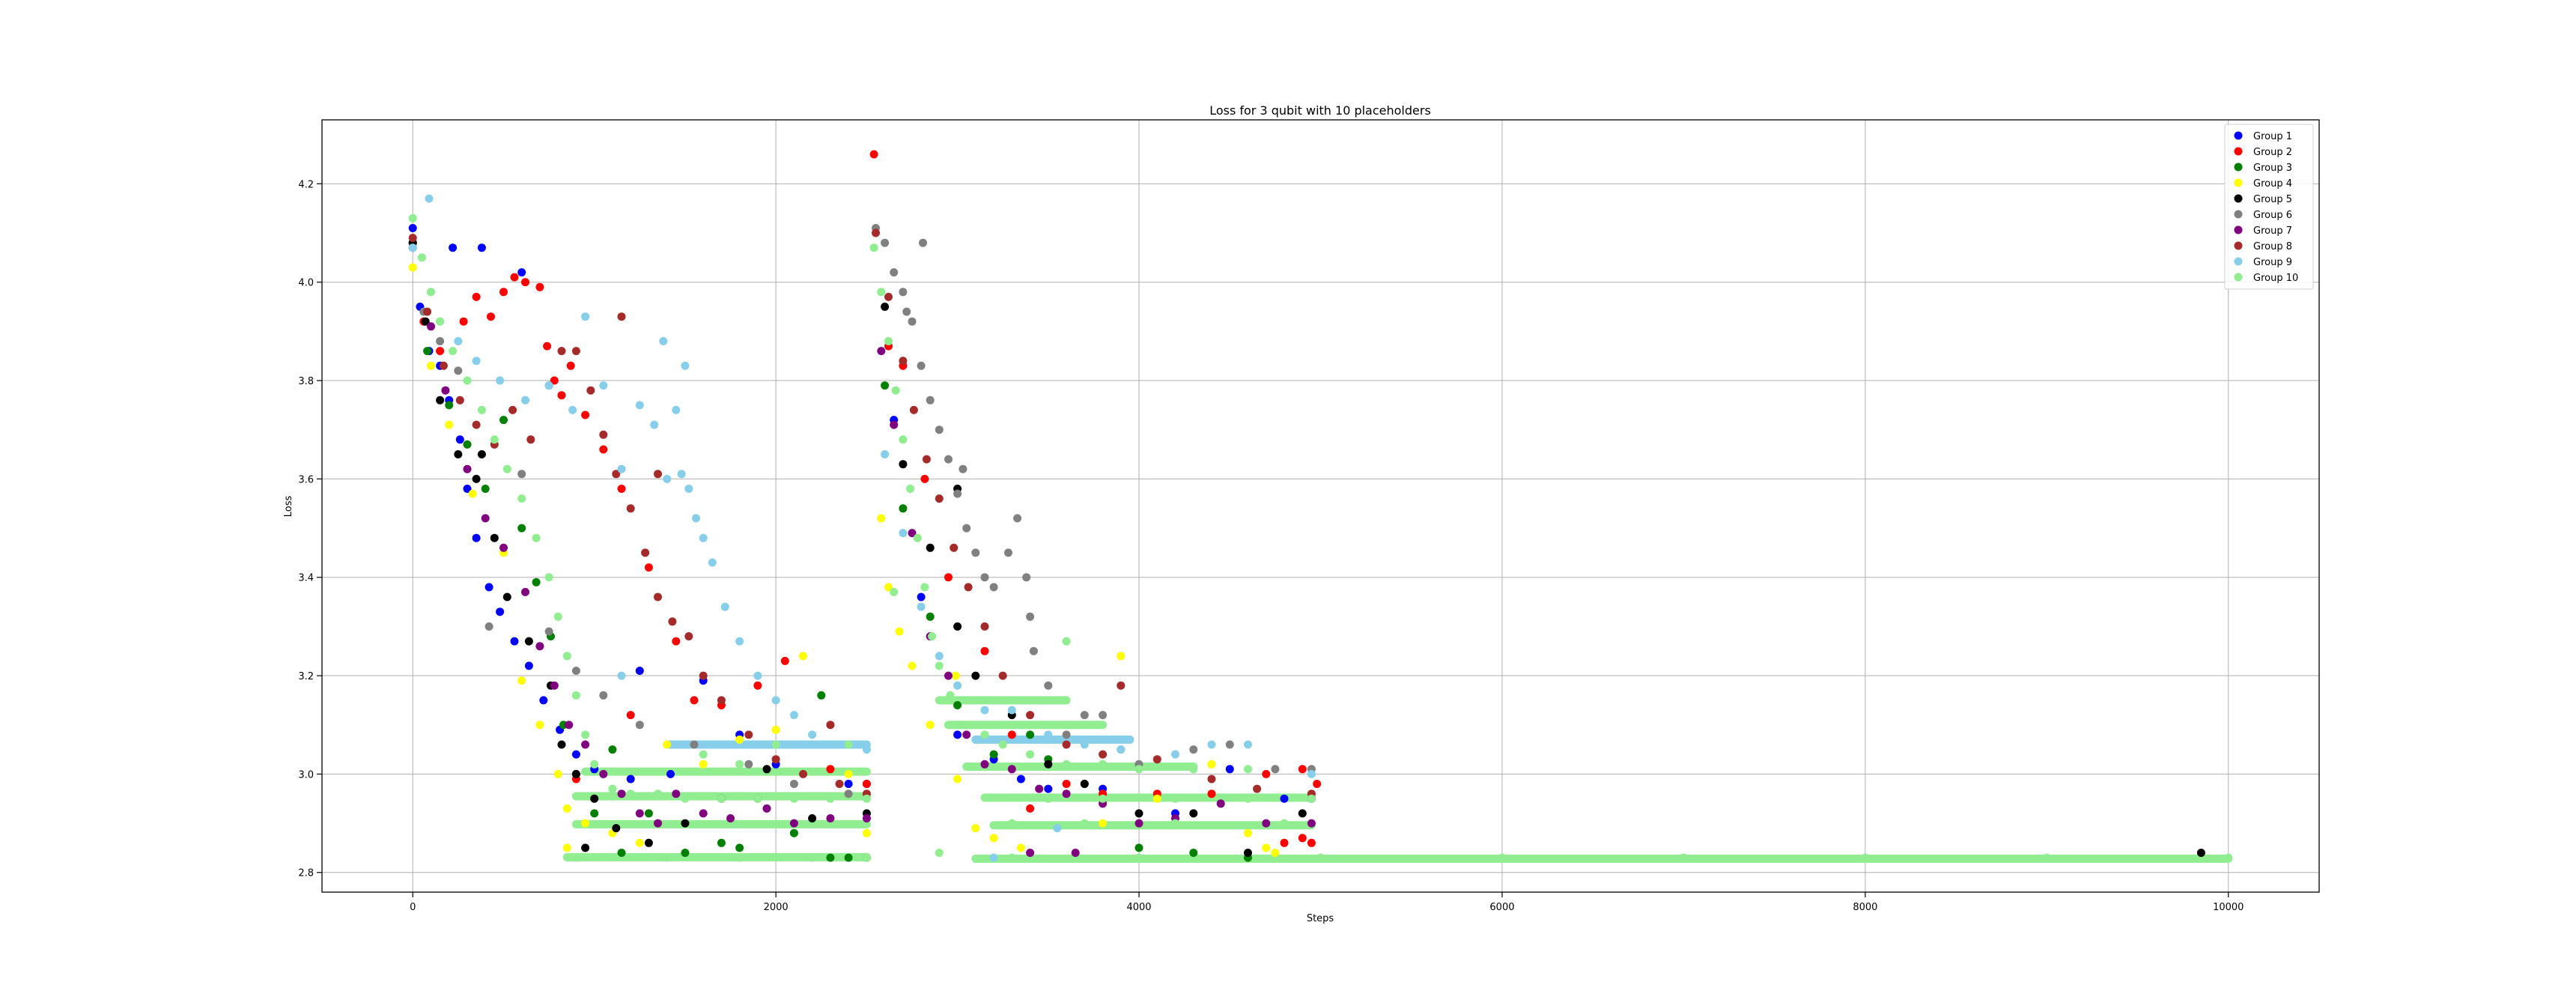 This screenshot has height=1000, width=2576. What do you see at coordinates (1138, 908) in the screenshot?
I see `x-tick-label: 4000` at bounding box center [1138, 908].